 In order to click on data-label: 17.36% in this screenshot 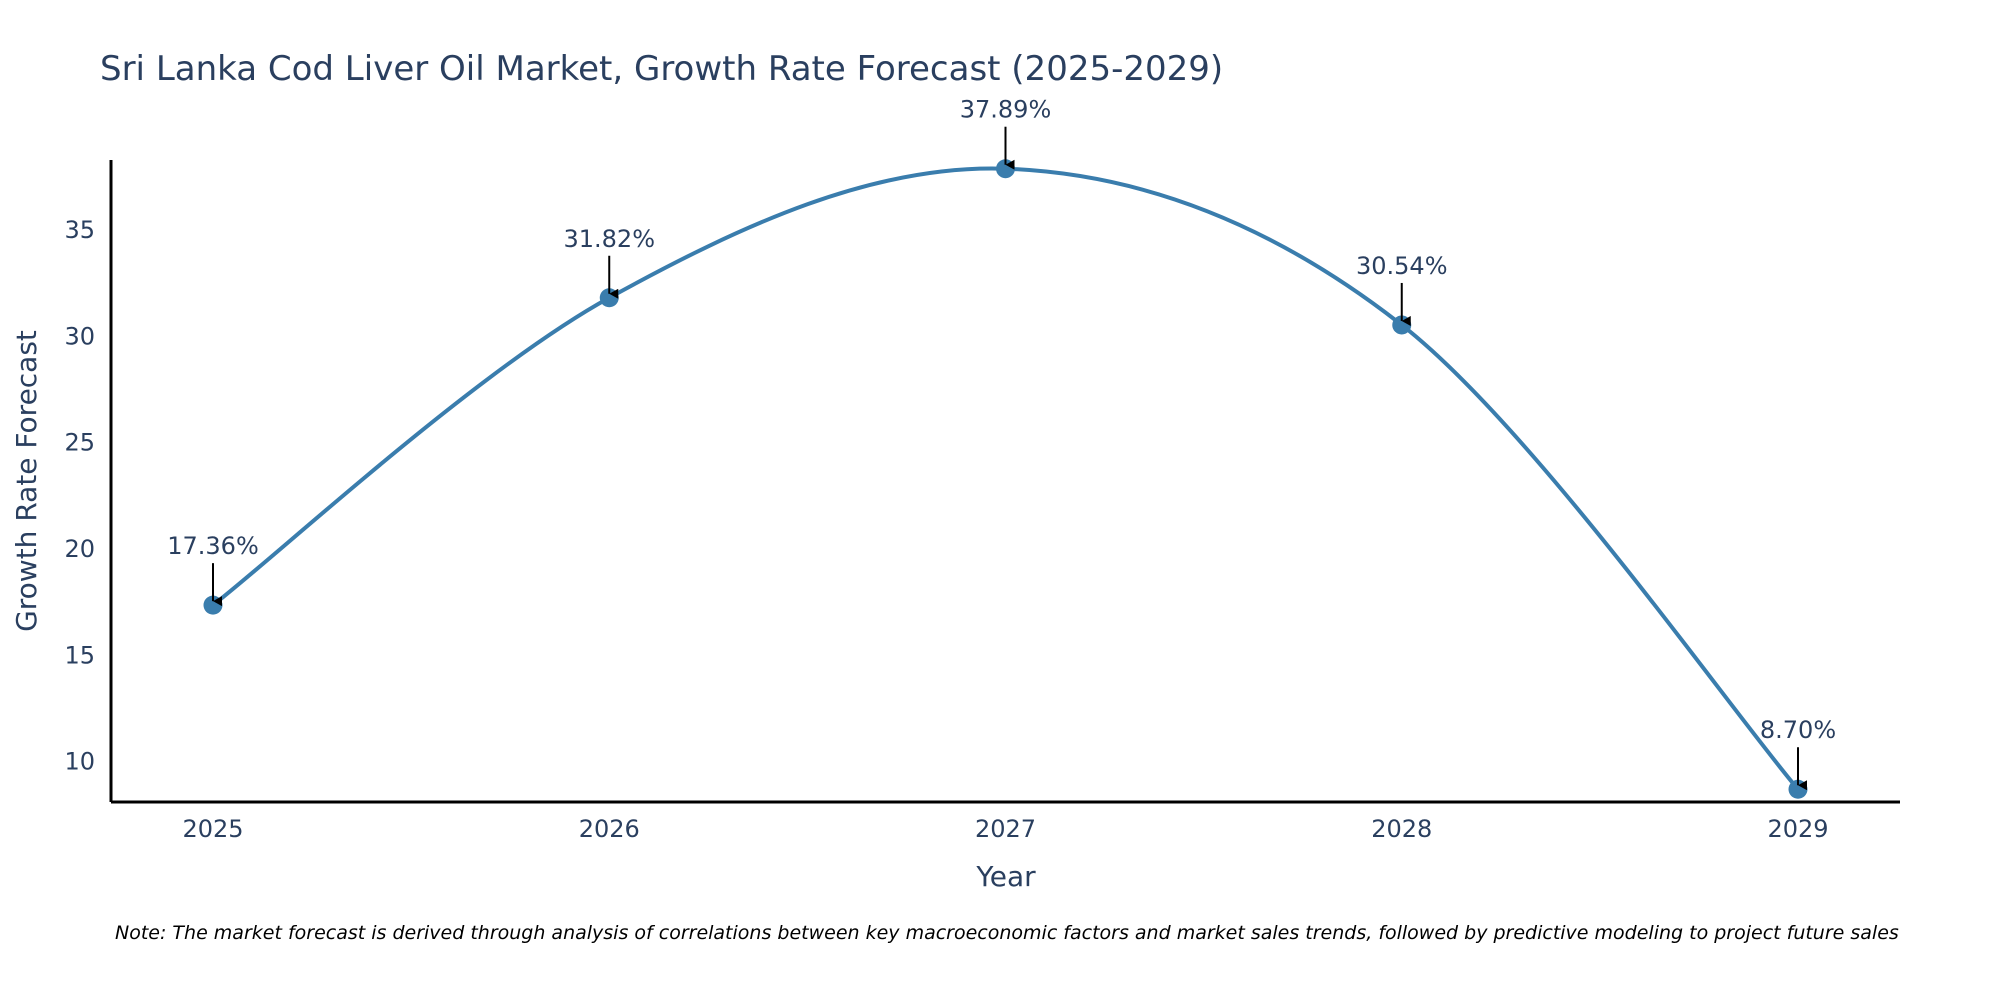, I will do `click(213, 546)`.